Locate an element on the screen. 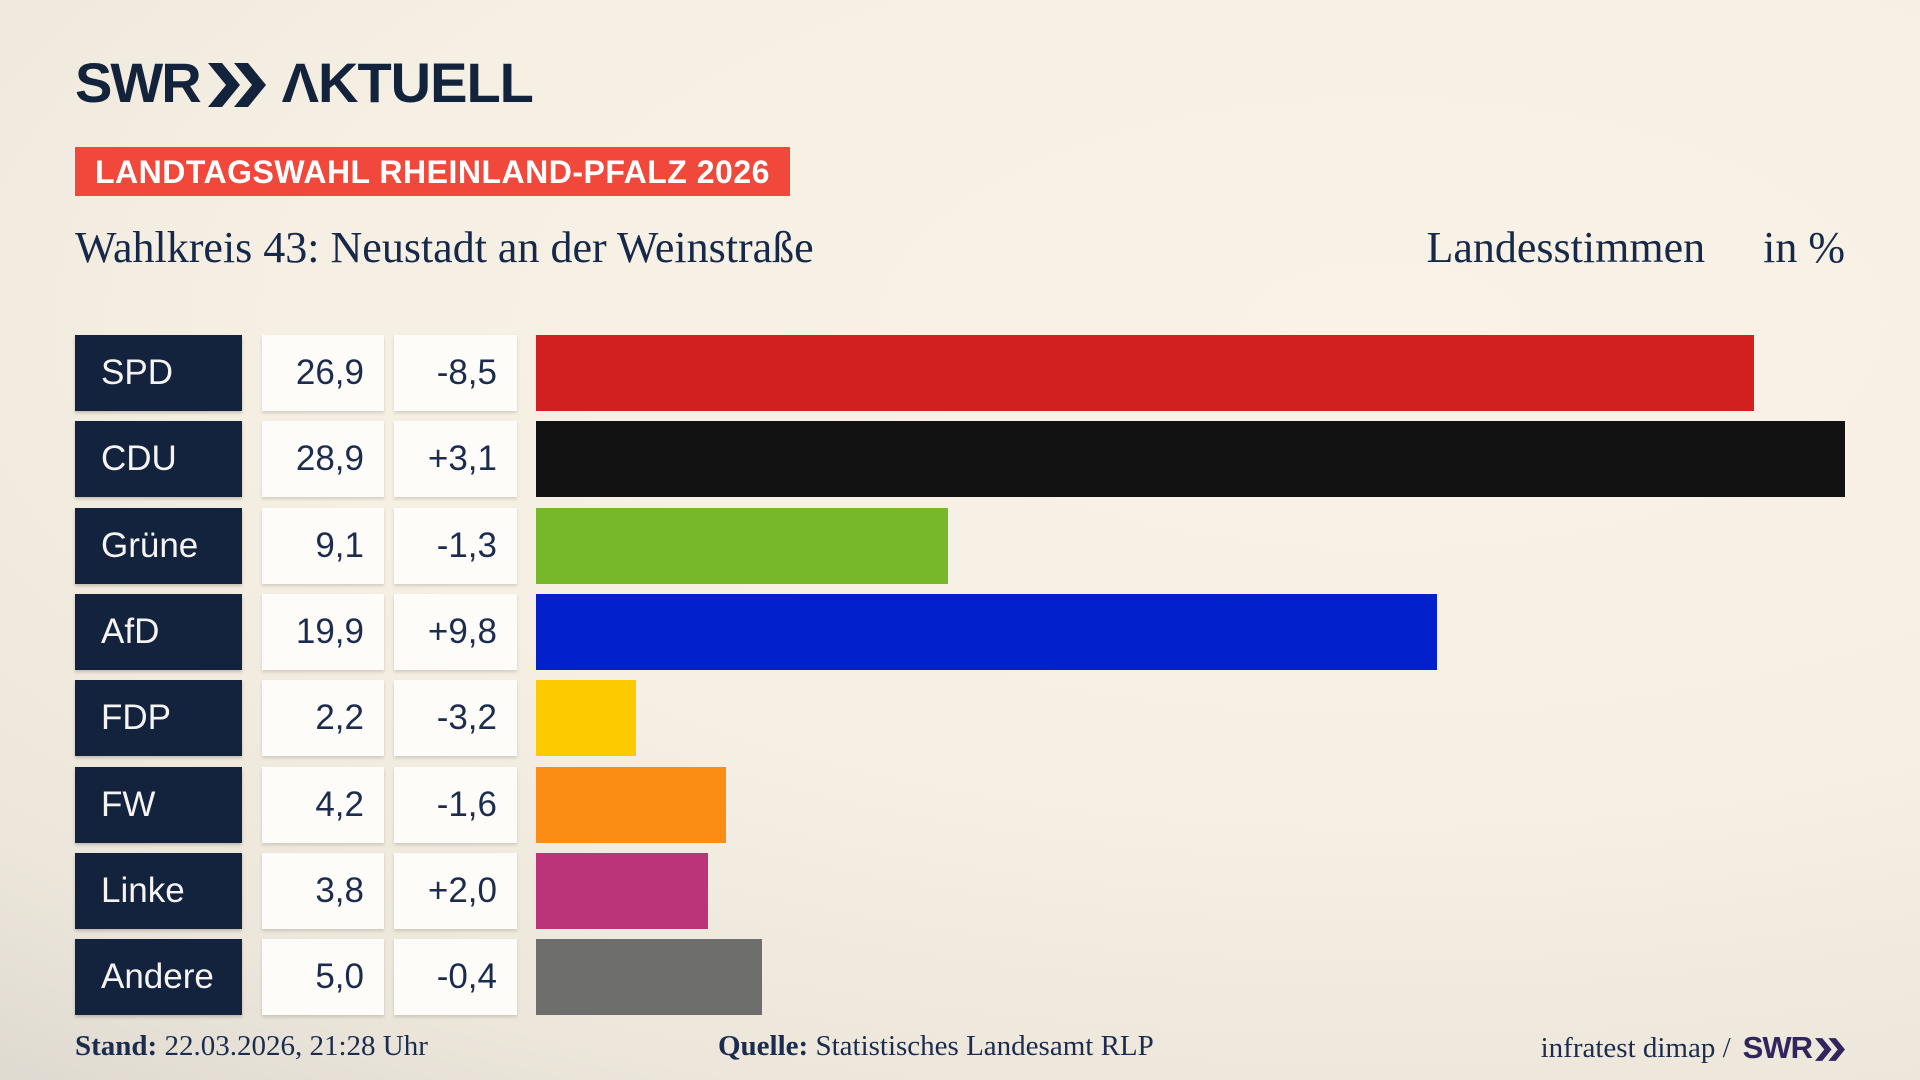 The height and width of the screenshot is (1080, 1920). party-label: Linke is located at coordinates (158, 891).